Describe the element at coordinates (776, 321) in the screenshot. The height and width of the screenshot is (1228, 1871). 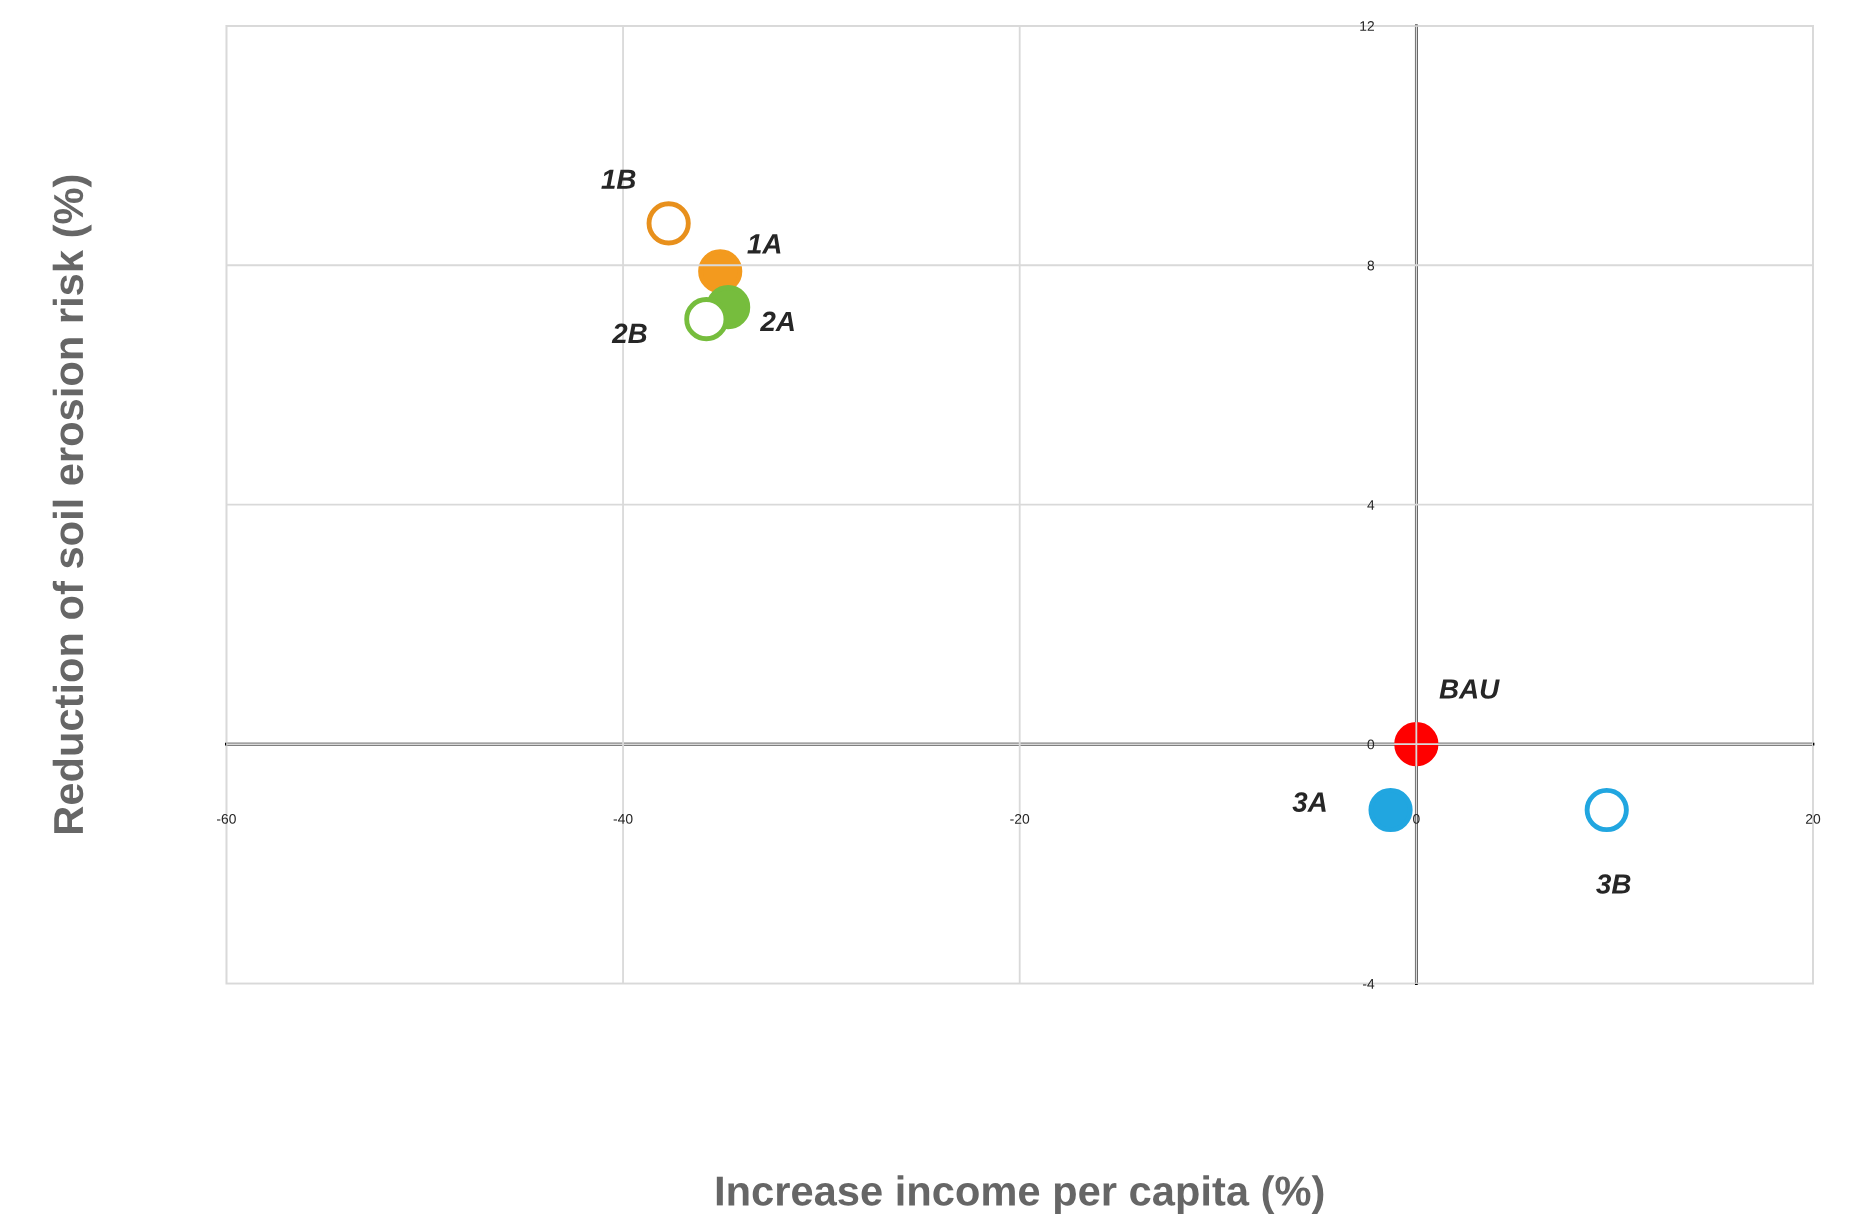
I see `series-label: 2A` at that location.